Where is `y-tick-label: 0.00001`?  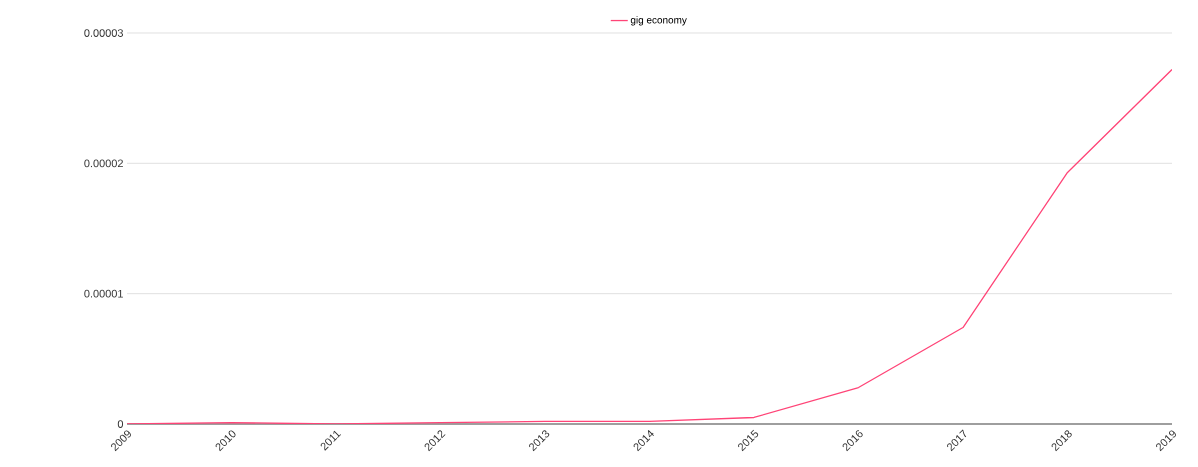 y-tick-label: 0.00001 is located at coordinates (103, 293).